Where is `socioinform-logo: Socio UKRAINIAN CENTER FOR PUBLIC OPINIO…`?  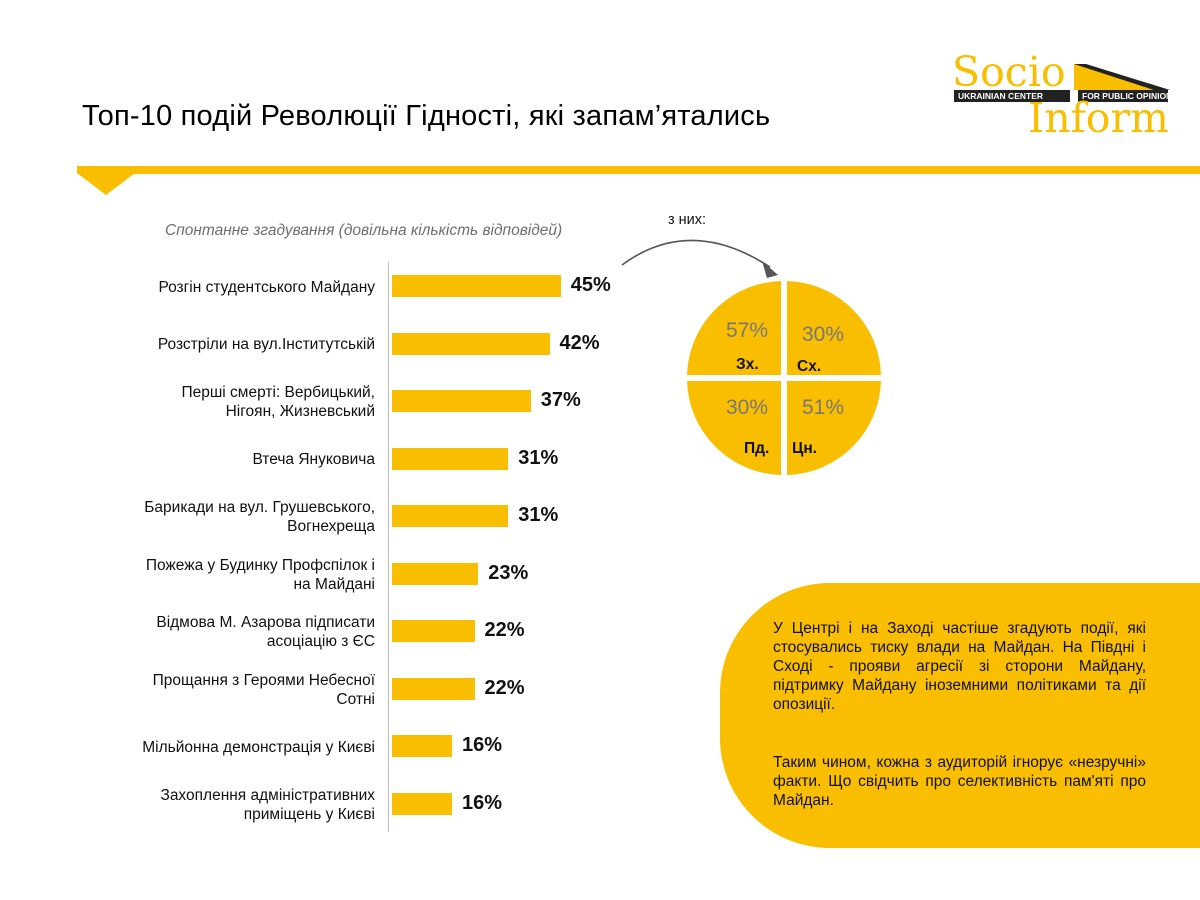 socioinform-logo: Socio UKRAINIAN CENTER FOR PUBLIC OPINIO… is located at coordinates (1073, 95).